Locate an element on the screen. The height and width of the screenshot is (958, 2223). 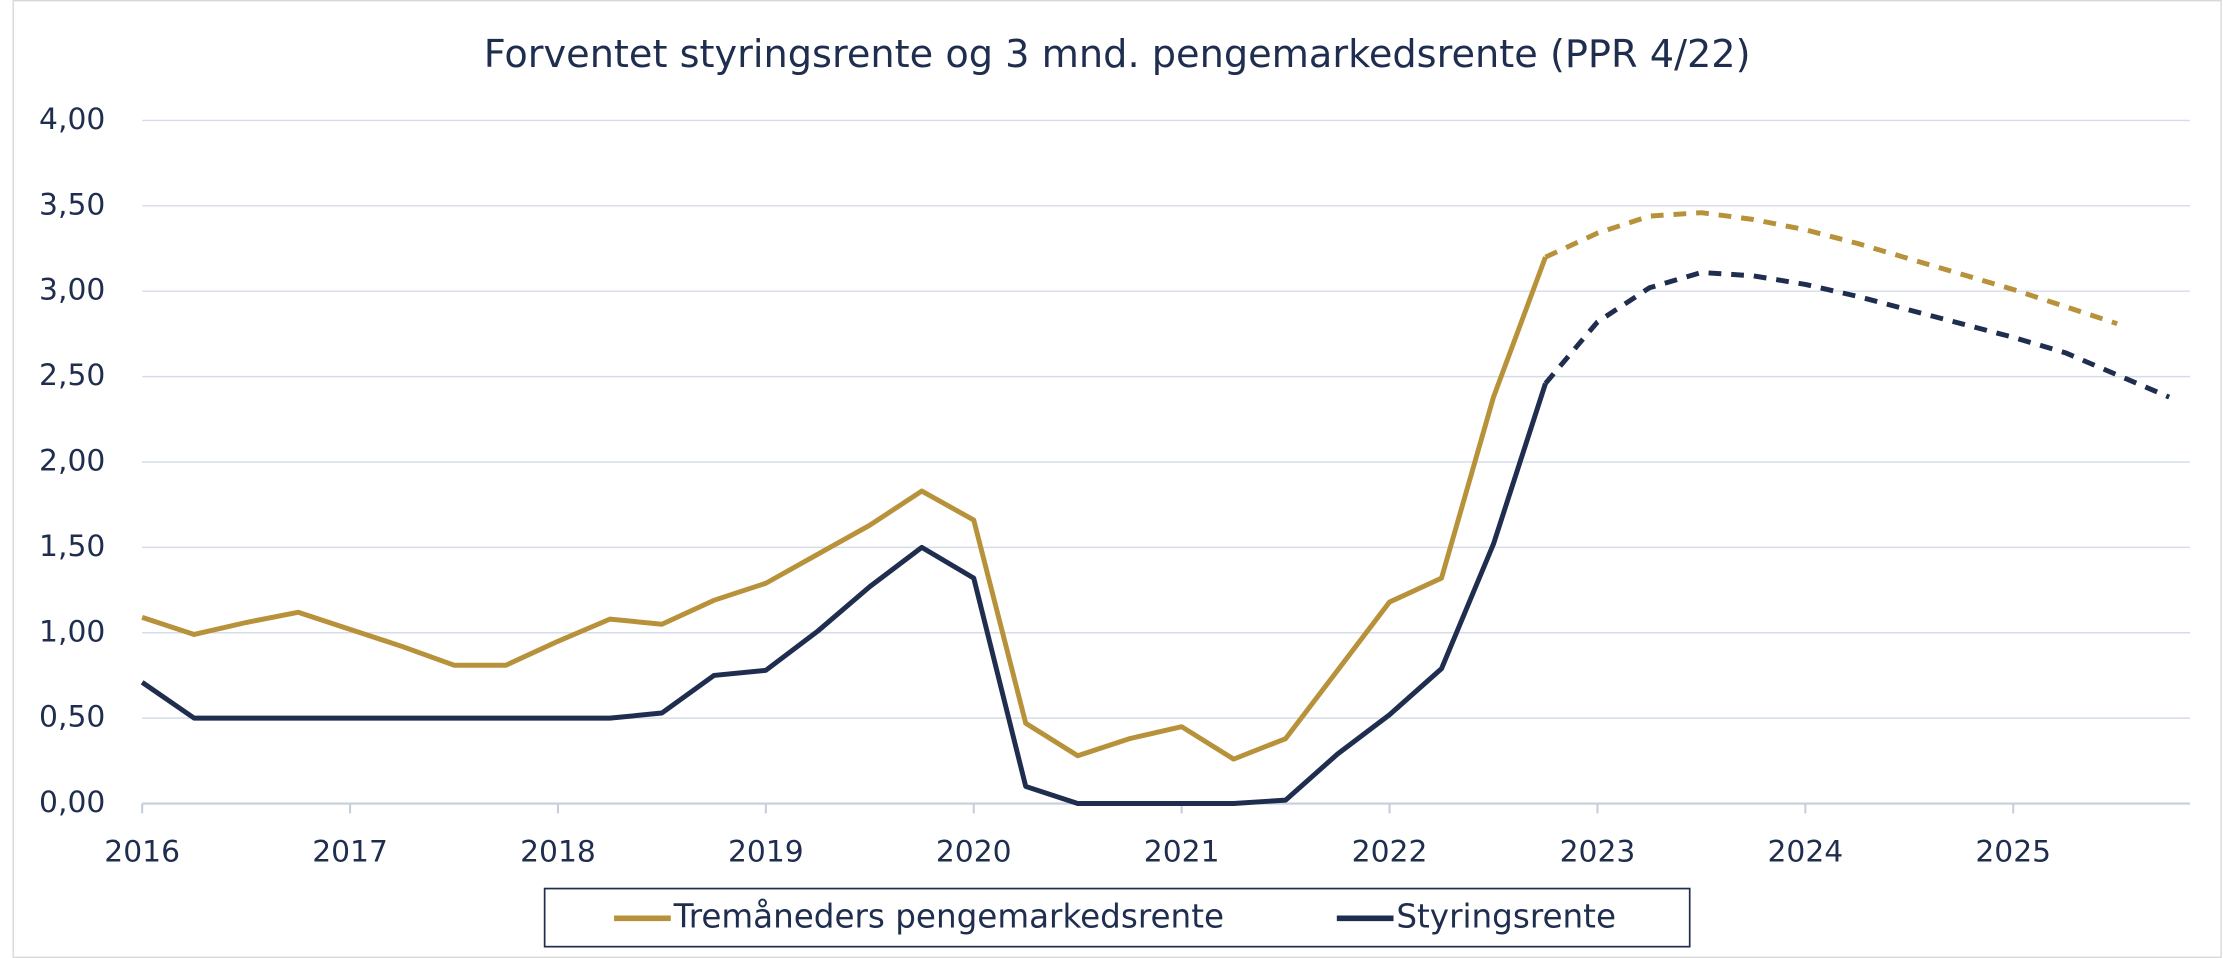
y-tick-label: 2,50 is located at coordinates (72, 375).